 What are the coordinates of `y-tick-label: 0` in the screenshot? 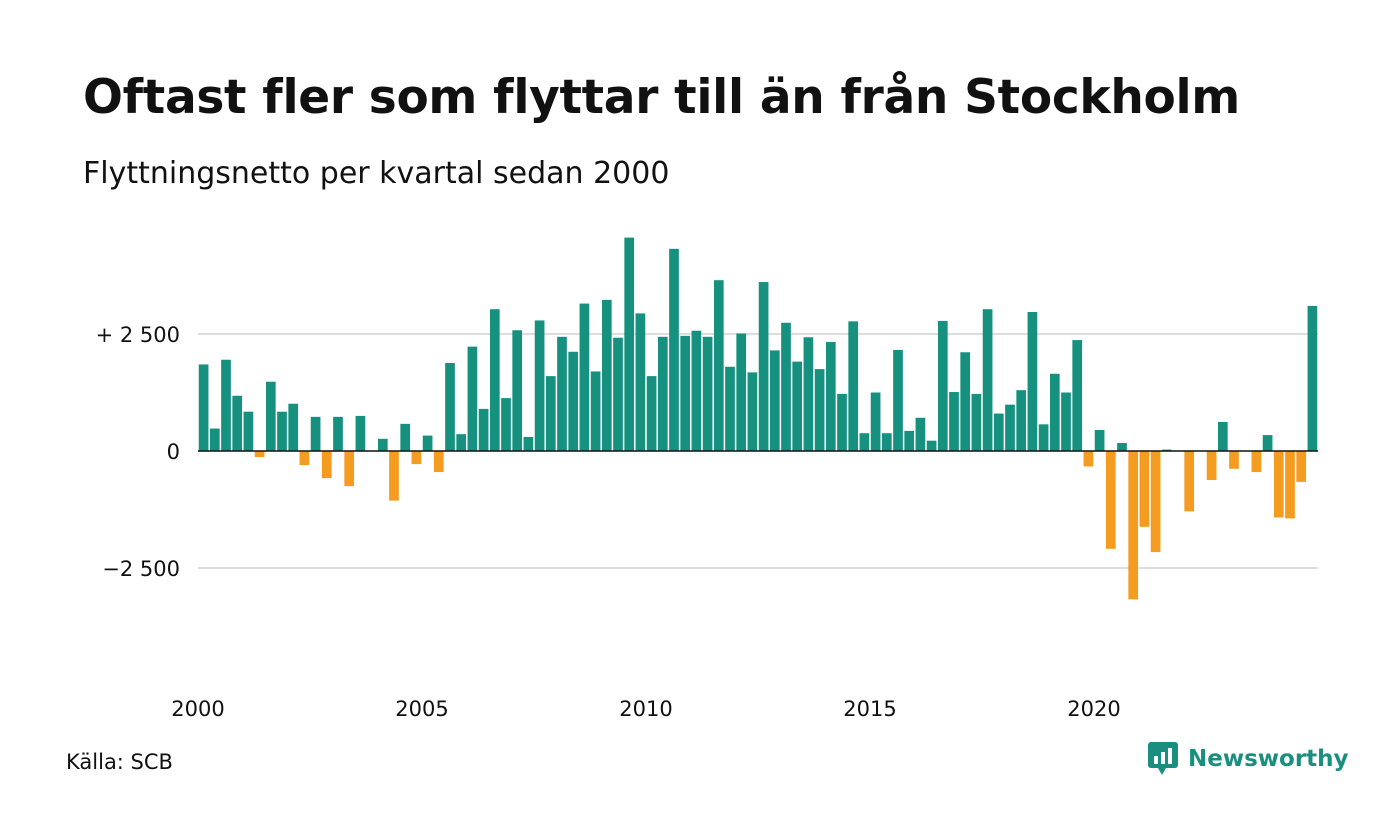 It's located at (173, 452).